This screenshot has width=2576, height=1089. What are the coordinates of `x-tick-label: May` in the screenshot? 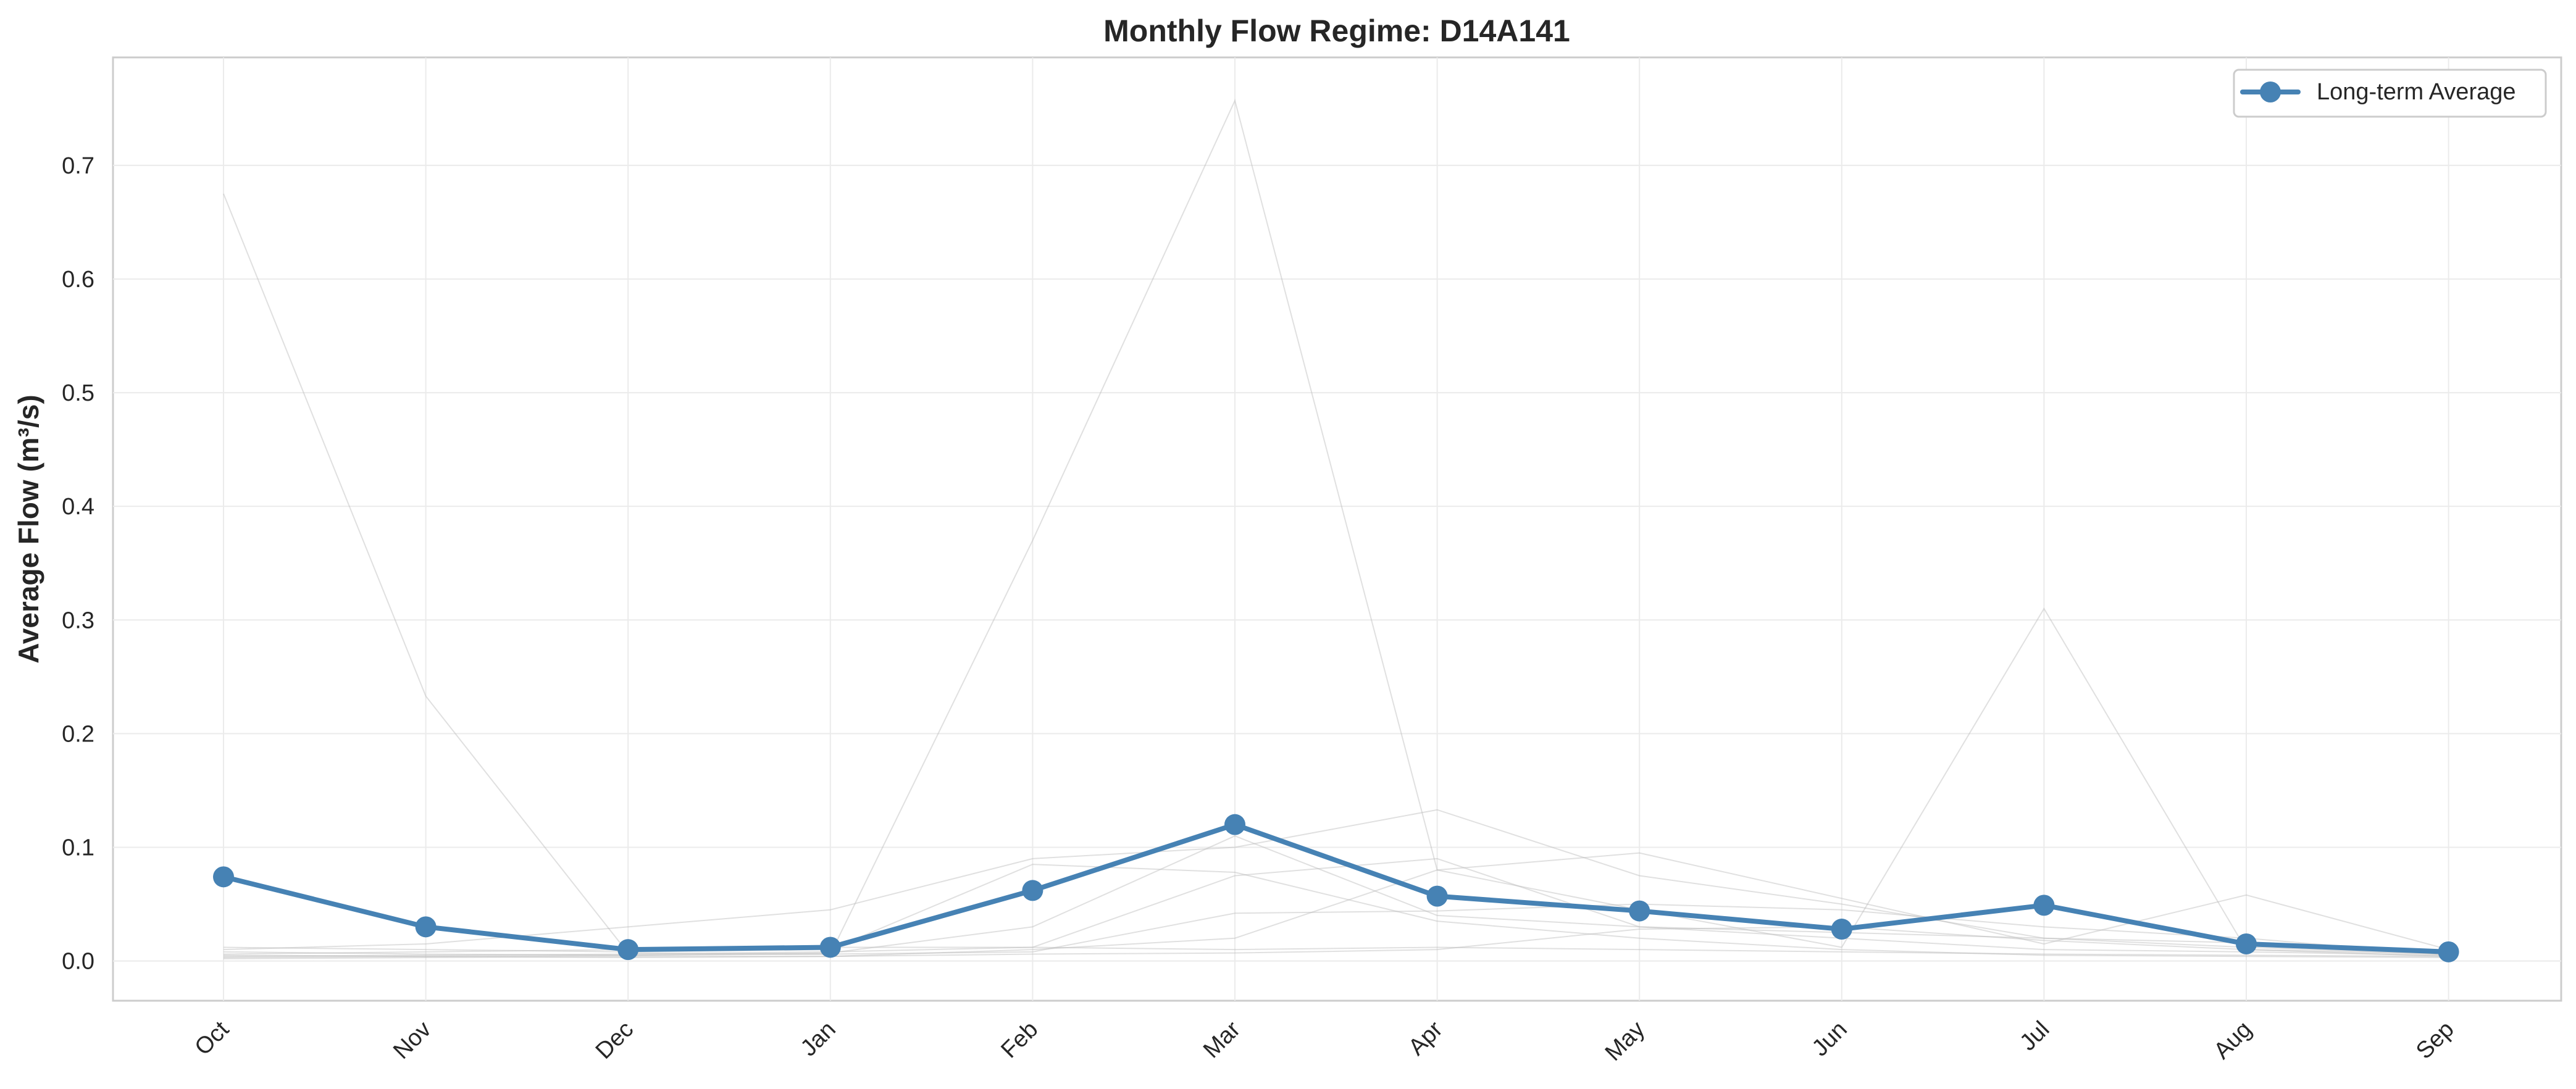 It's located at (1625, 1041).